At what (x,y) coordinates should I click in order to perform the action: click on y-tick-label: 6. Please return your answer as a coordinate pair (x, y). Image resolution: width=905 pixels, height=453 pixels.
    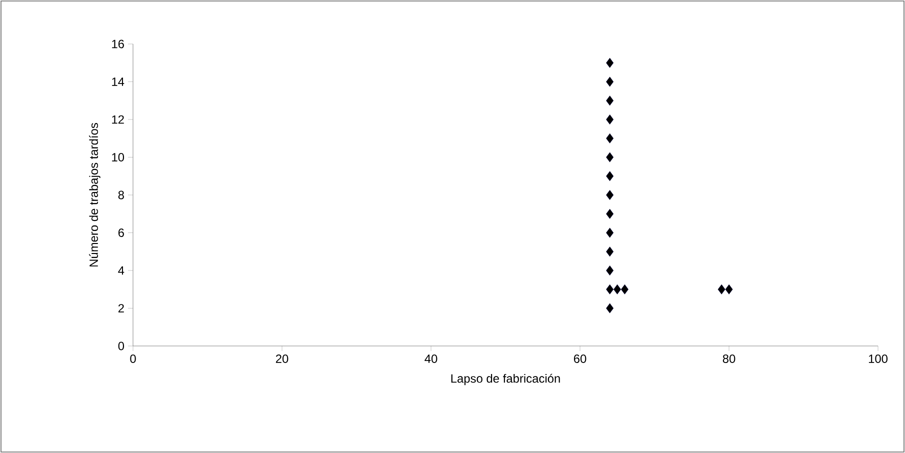
    Looking at the image, I should click on (121, 232).